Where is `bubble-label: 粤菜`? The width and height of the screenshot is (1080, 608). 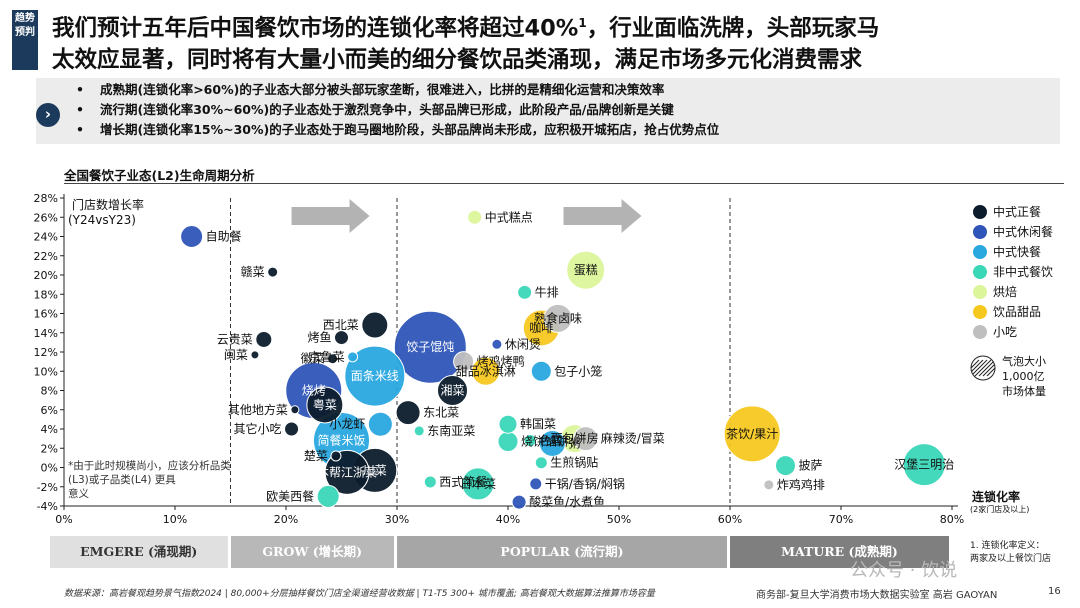
bubble-label: 粤菜 is located at coordinates (325, 404).